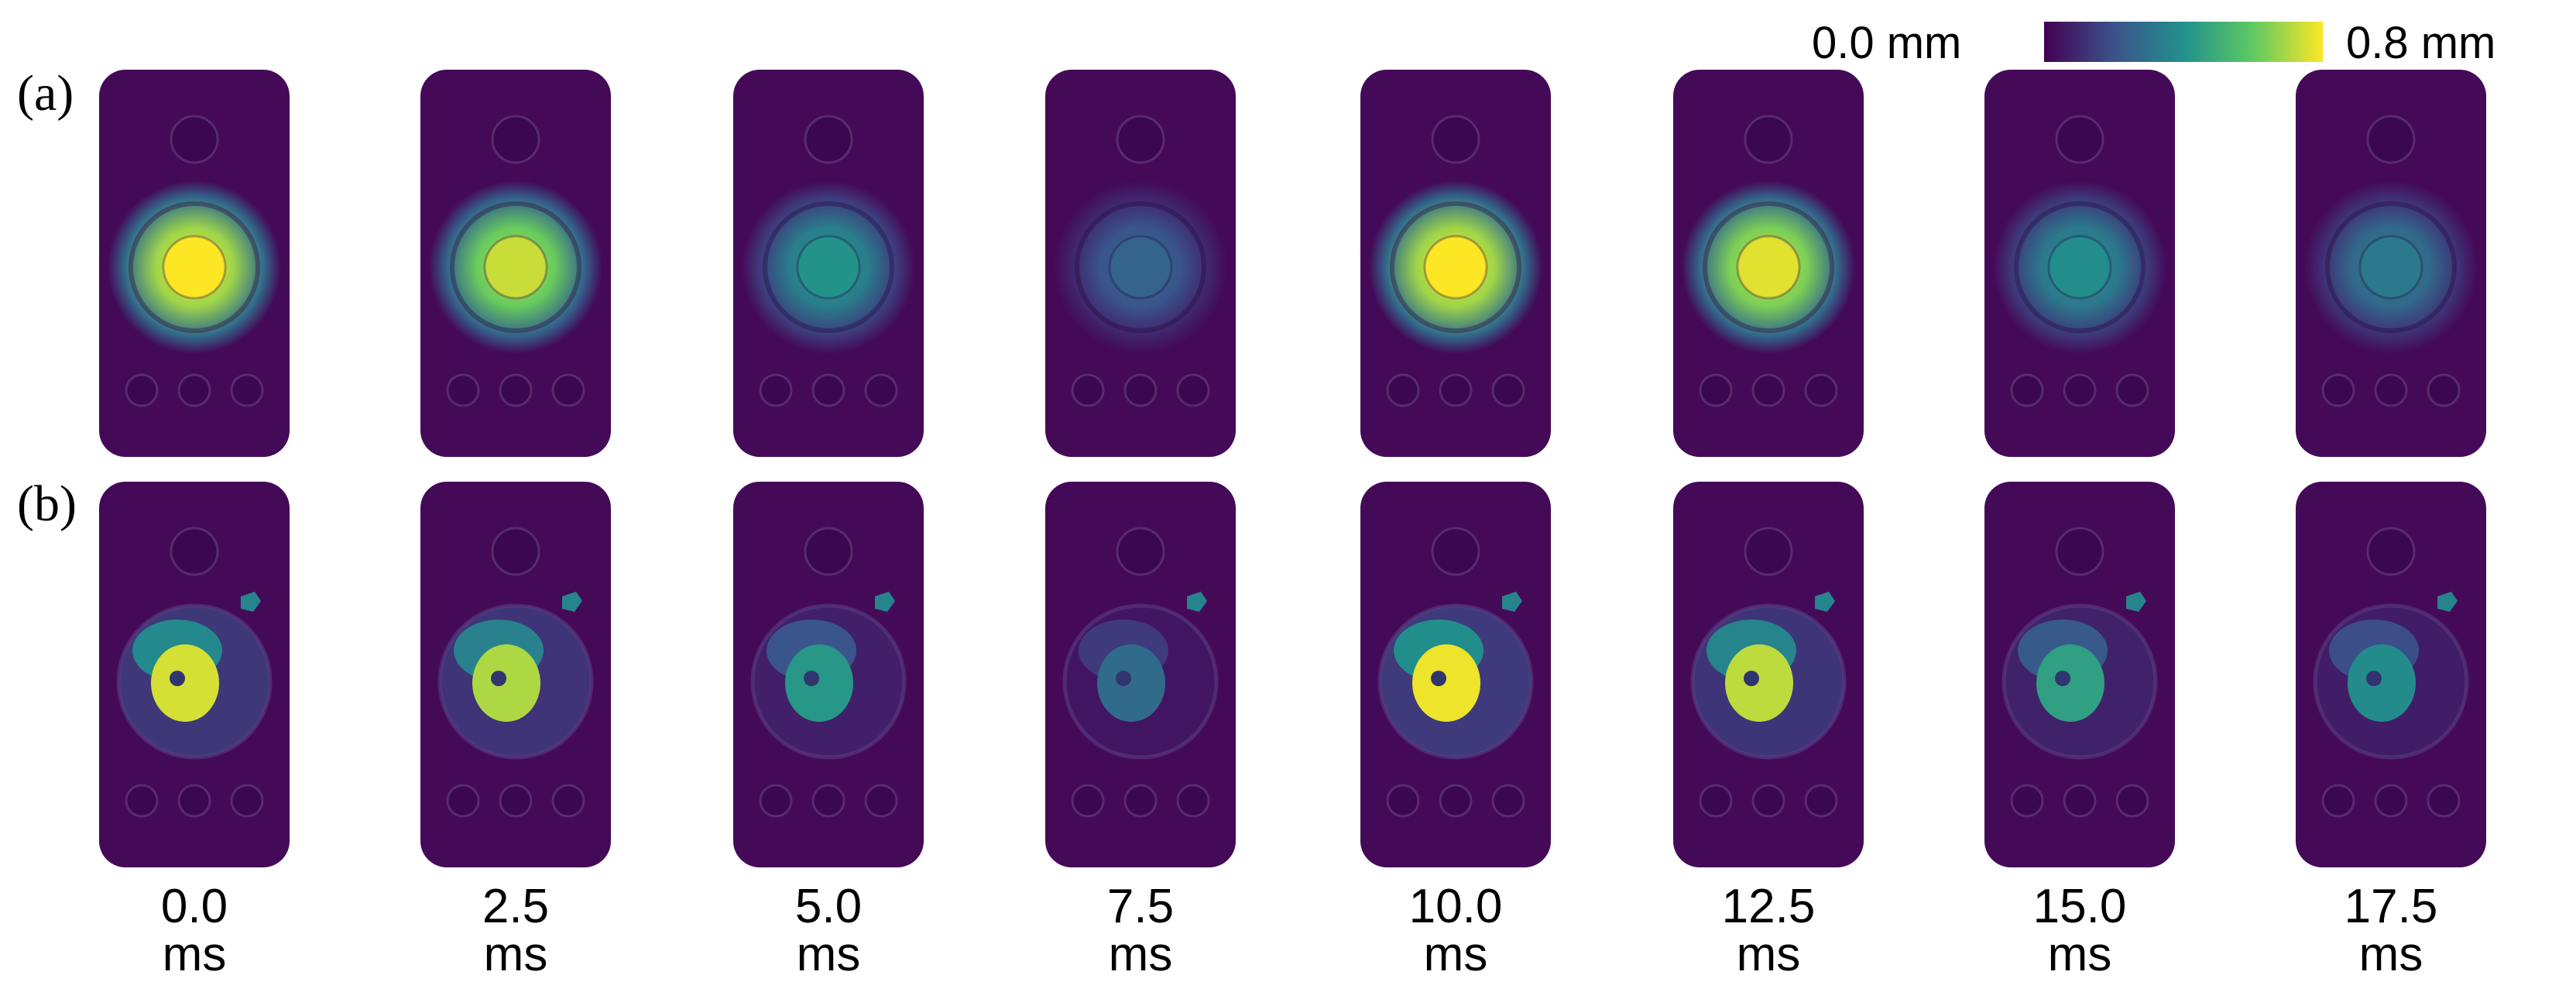 This screenshot has width=2576, height=1006. Describe the element at coordinates (828, 907) in the screenshot. I see `time-value: 5.0` at that location.